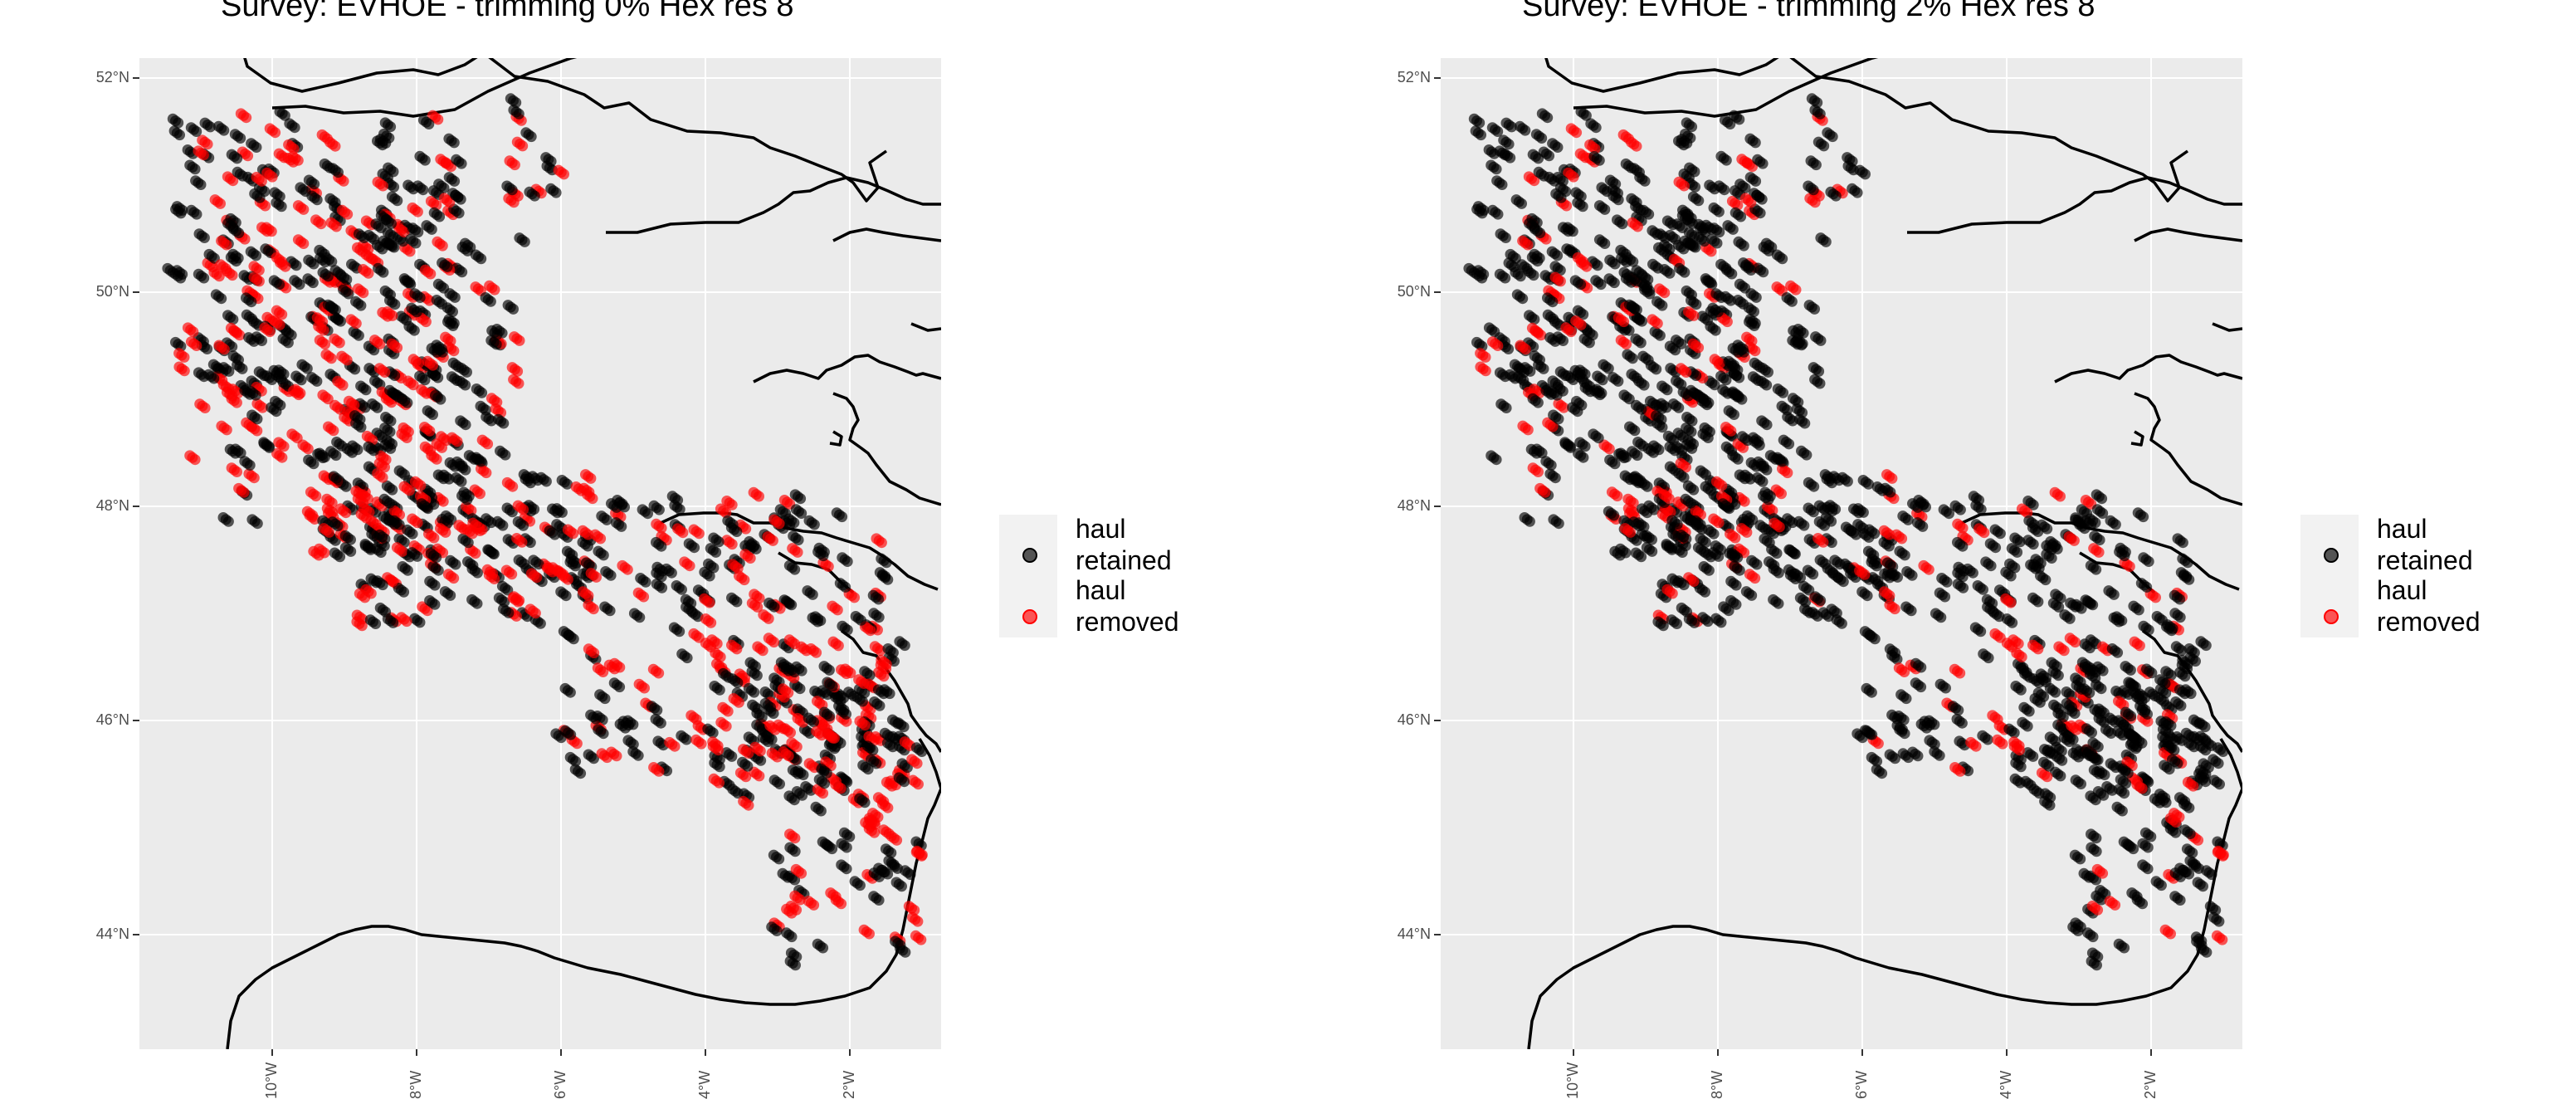 The width and height of the screenshot is (2576, 1099). What do you see at coordinates (1985, 129) in the screenshot?
I see `coastline` at bounding box center [1985, 129].